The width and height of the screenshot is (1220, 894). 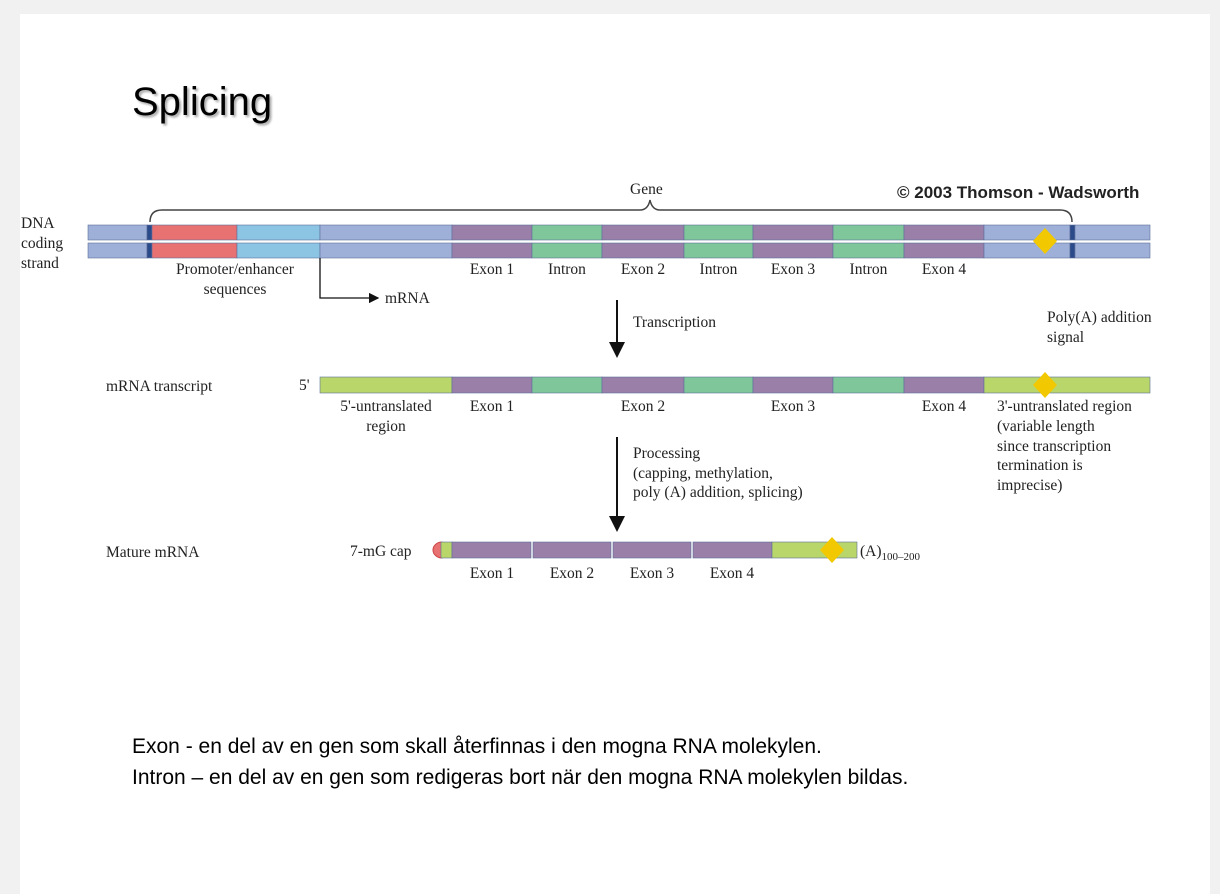 I want to click on utr3-label-4: termination is, so click(x=1040, y=465).